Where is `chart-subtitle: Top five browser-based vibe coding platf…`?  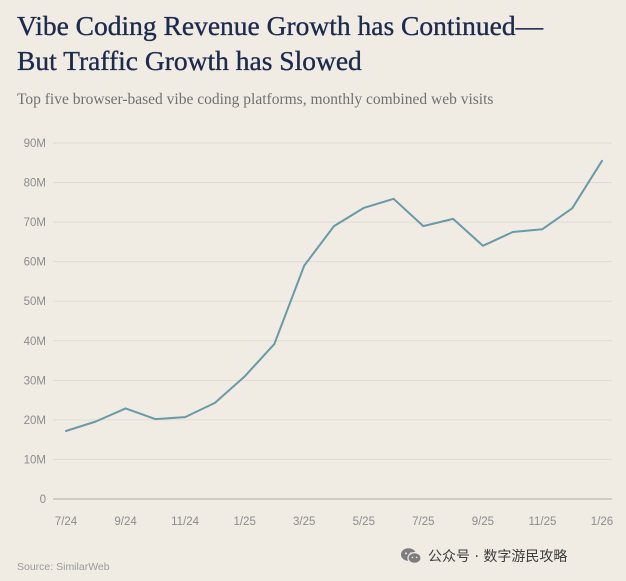
chart-subtitle: Top five browser-based vibe coding platf… is located at coordinates (255, 99).